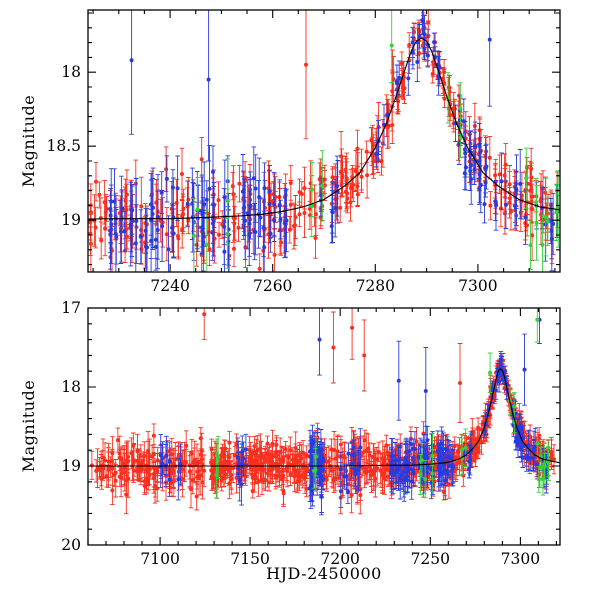 The height and width of the screenshot is (600, 600). What do you see at coordinates (159, 559) in the screenshot?
I see `x-tick-label-7100: 7100` at bounding box center [159, 559].